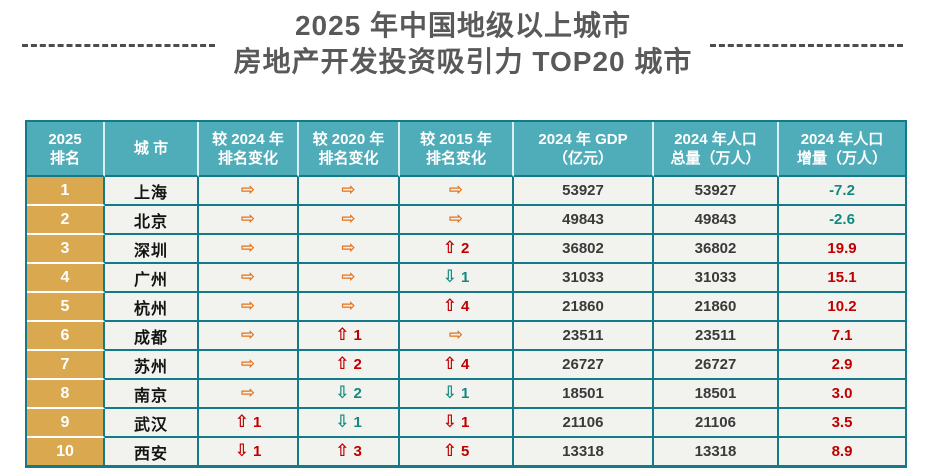  I want to click on rank-cell: 3, so click(66, 249).